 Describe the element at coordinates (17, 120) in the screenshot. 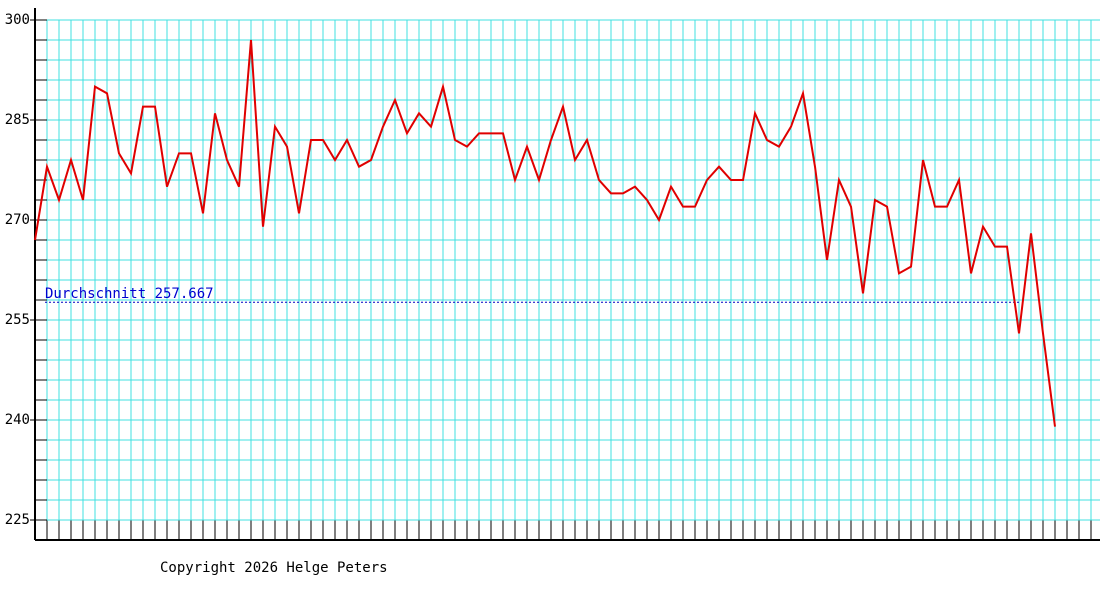

I see `y-tick-label: 285` at that location.